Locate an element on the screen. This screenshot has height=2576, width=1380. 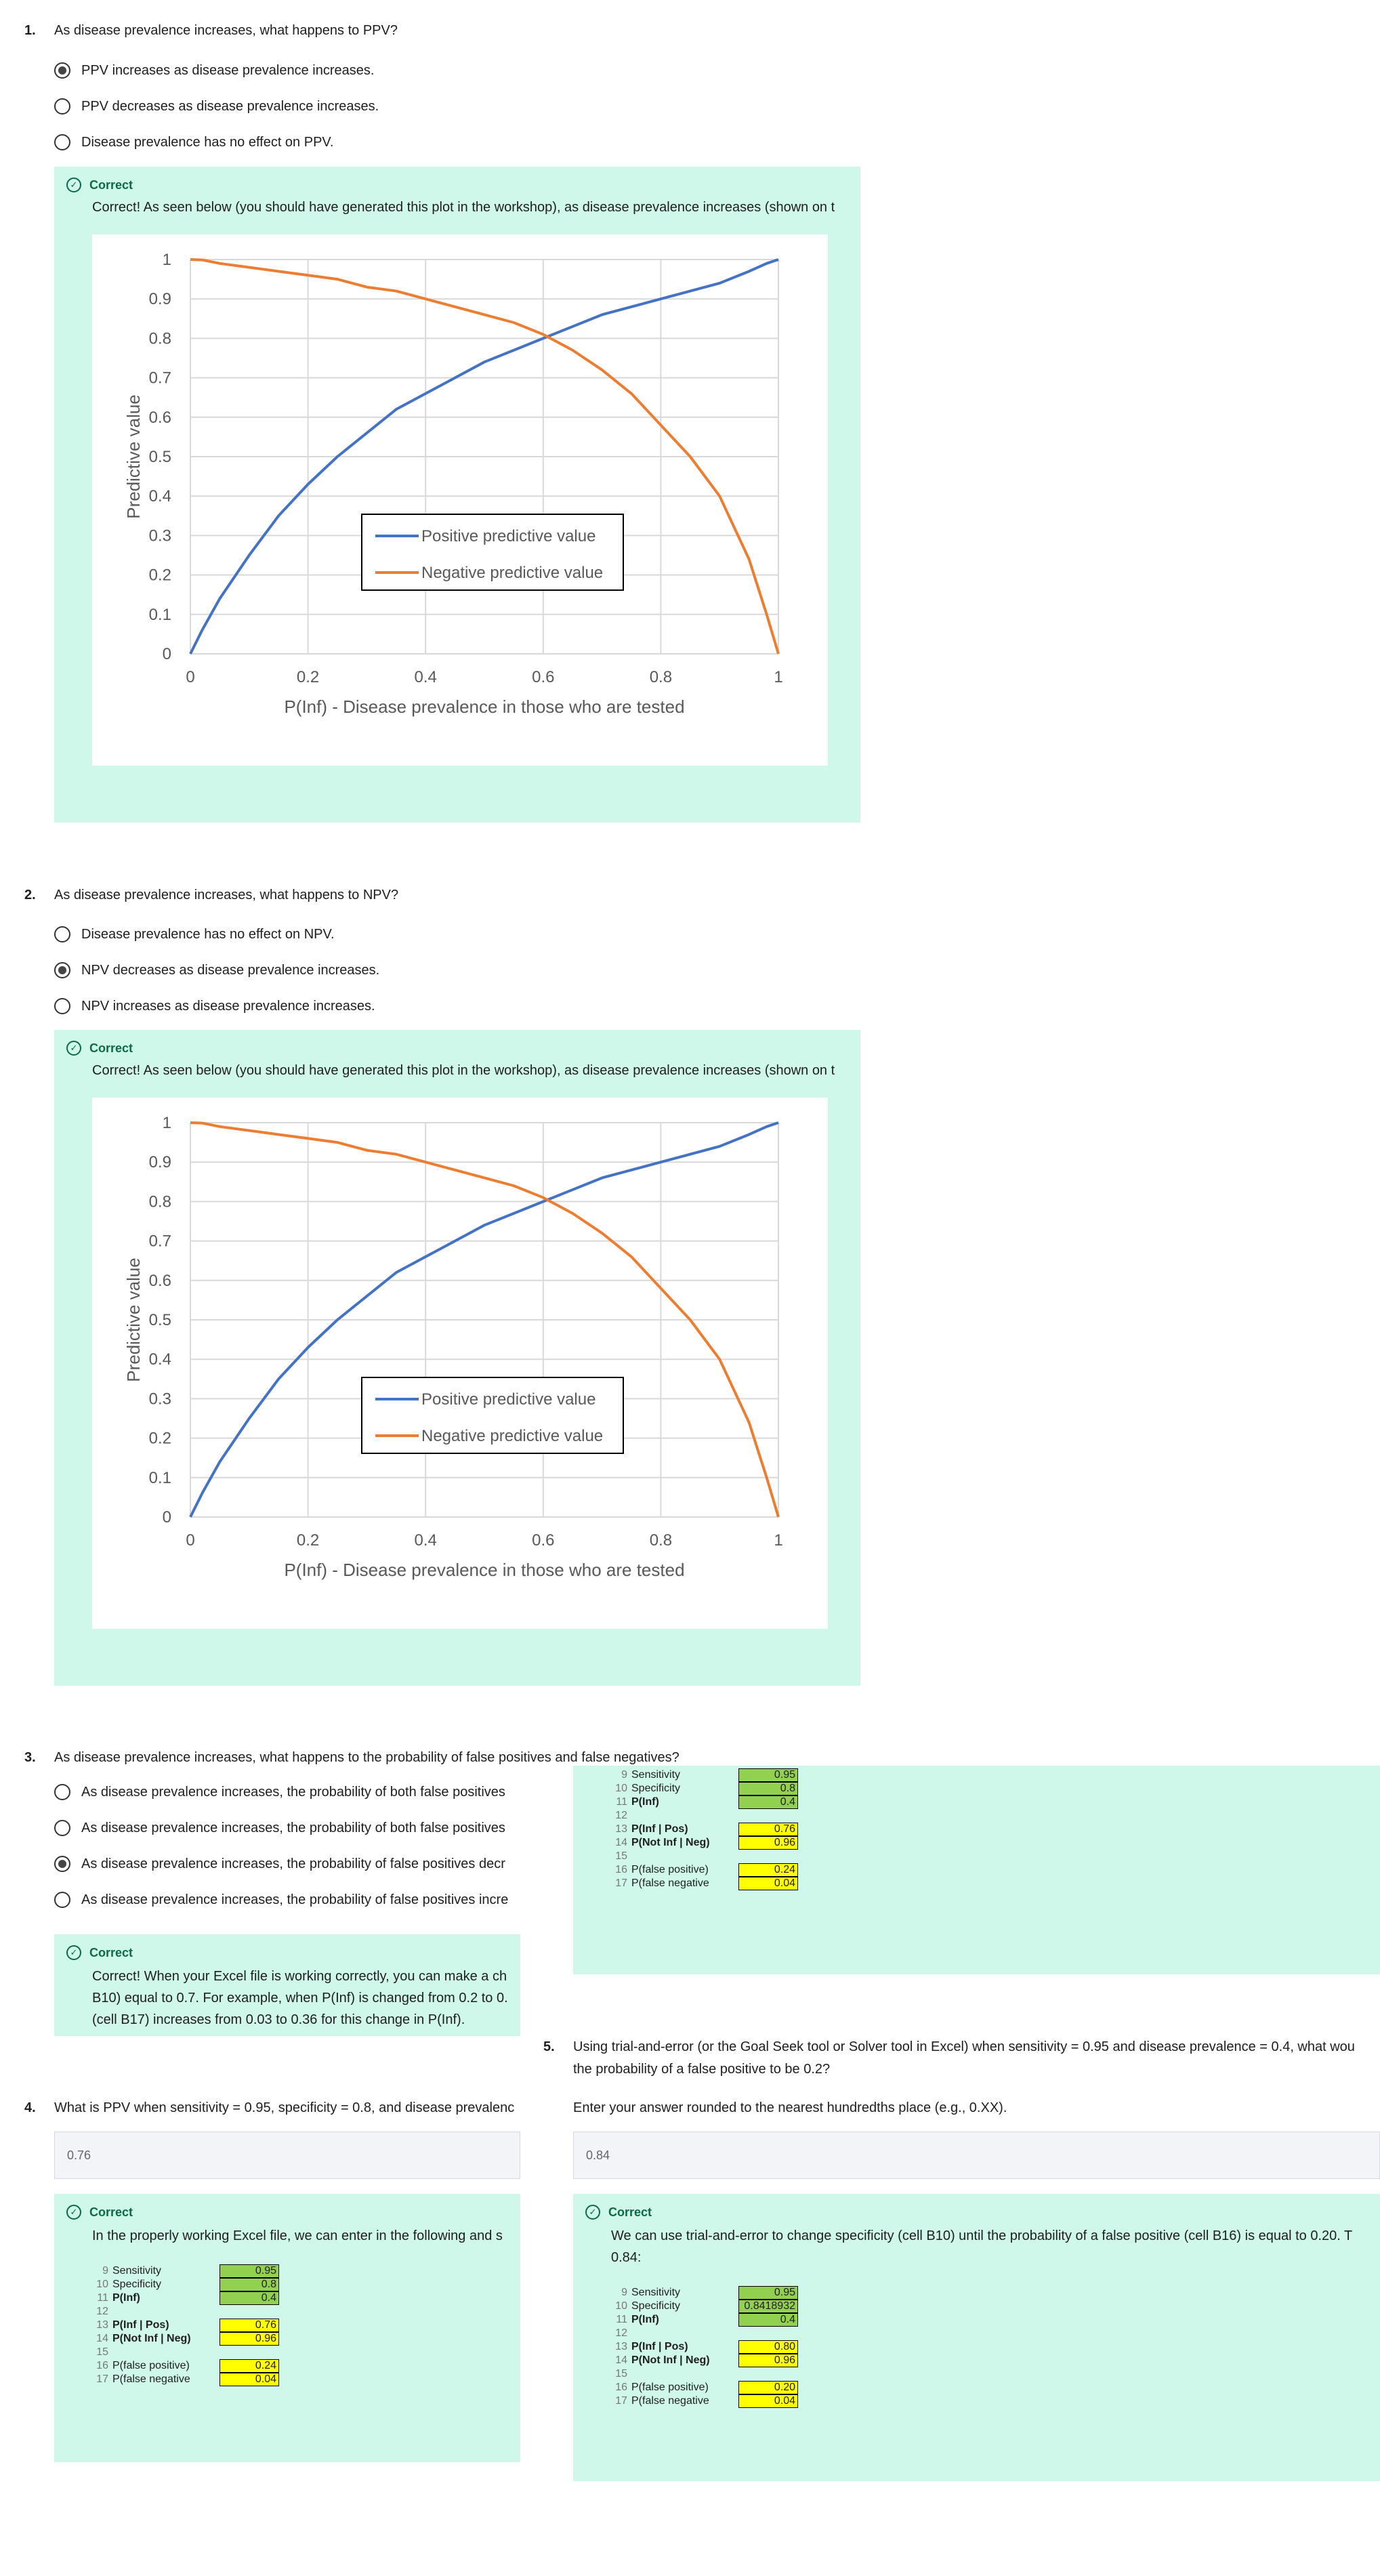
answer-option: Disease prevalence has no effect on NPV. is located at coordinates (194, 934).